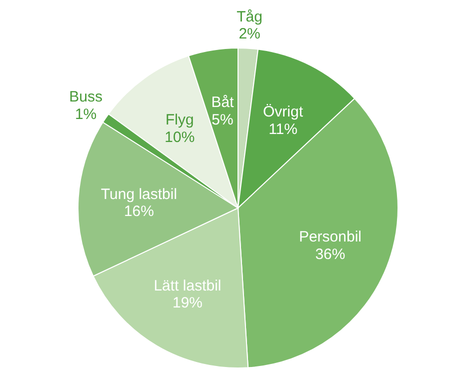 Image resolution: width=462 pixels, height=388 pixels. Describe the element at coordinates (330, 237) in the screenshot. I see `slice-label: Personbil` at that location.